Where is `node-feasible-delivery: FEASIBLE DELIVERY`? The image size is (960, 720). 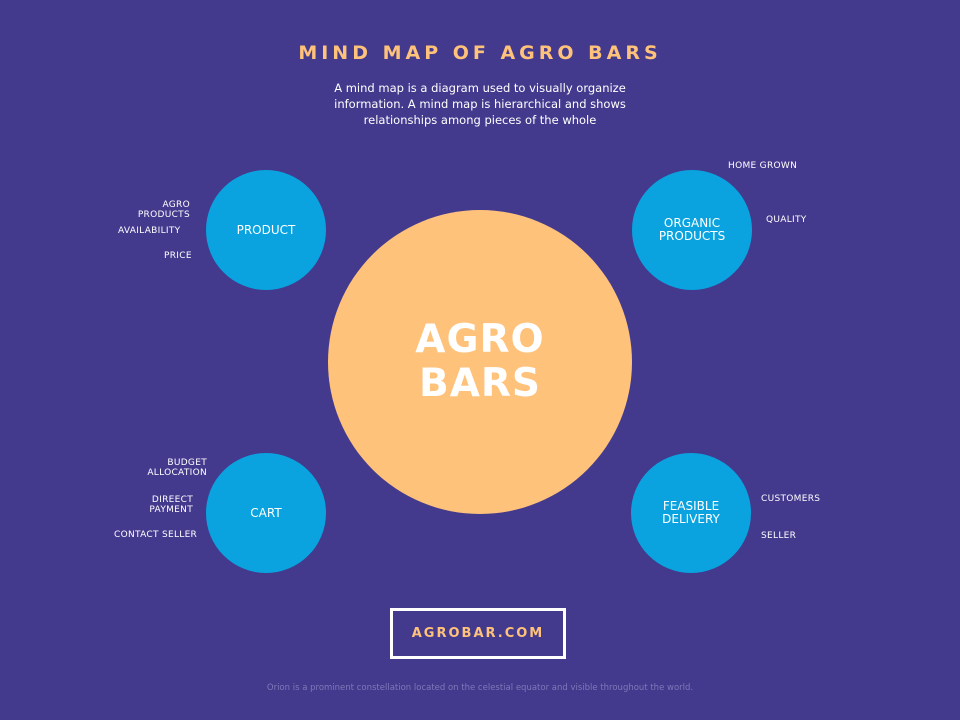
node-feasible-delivery: FEASIBLE DELIVERY is located at coordinates (691, 513).